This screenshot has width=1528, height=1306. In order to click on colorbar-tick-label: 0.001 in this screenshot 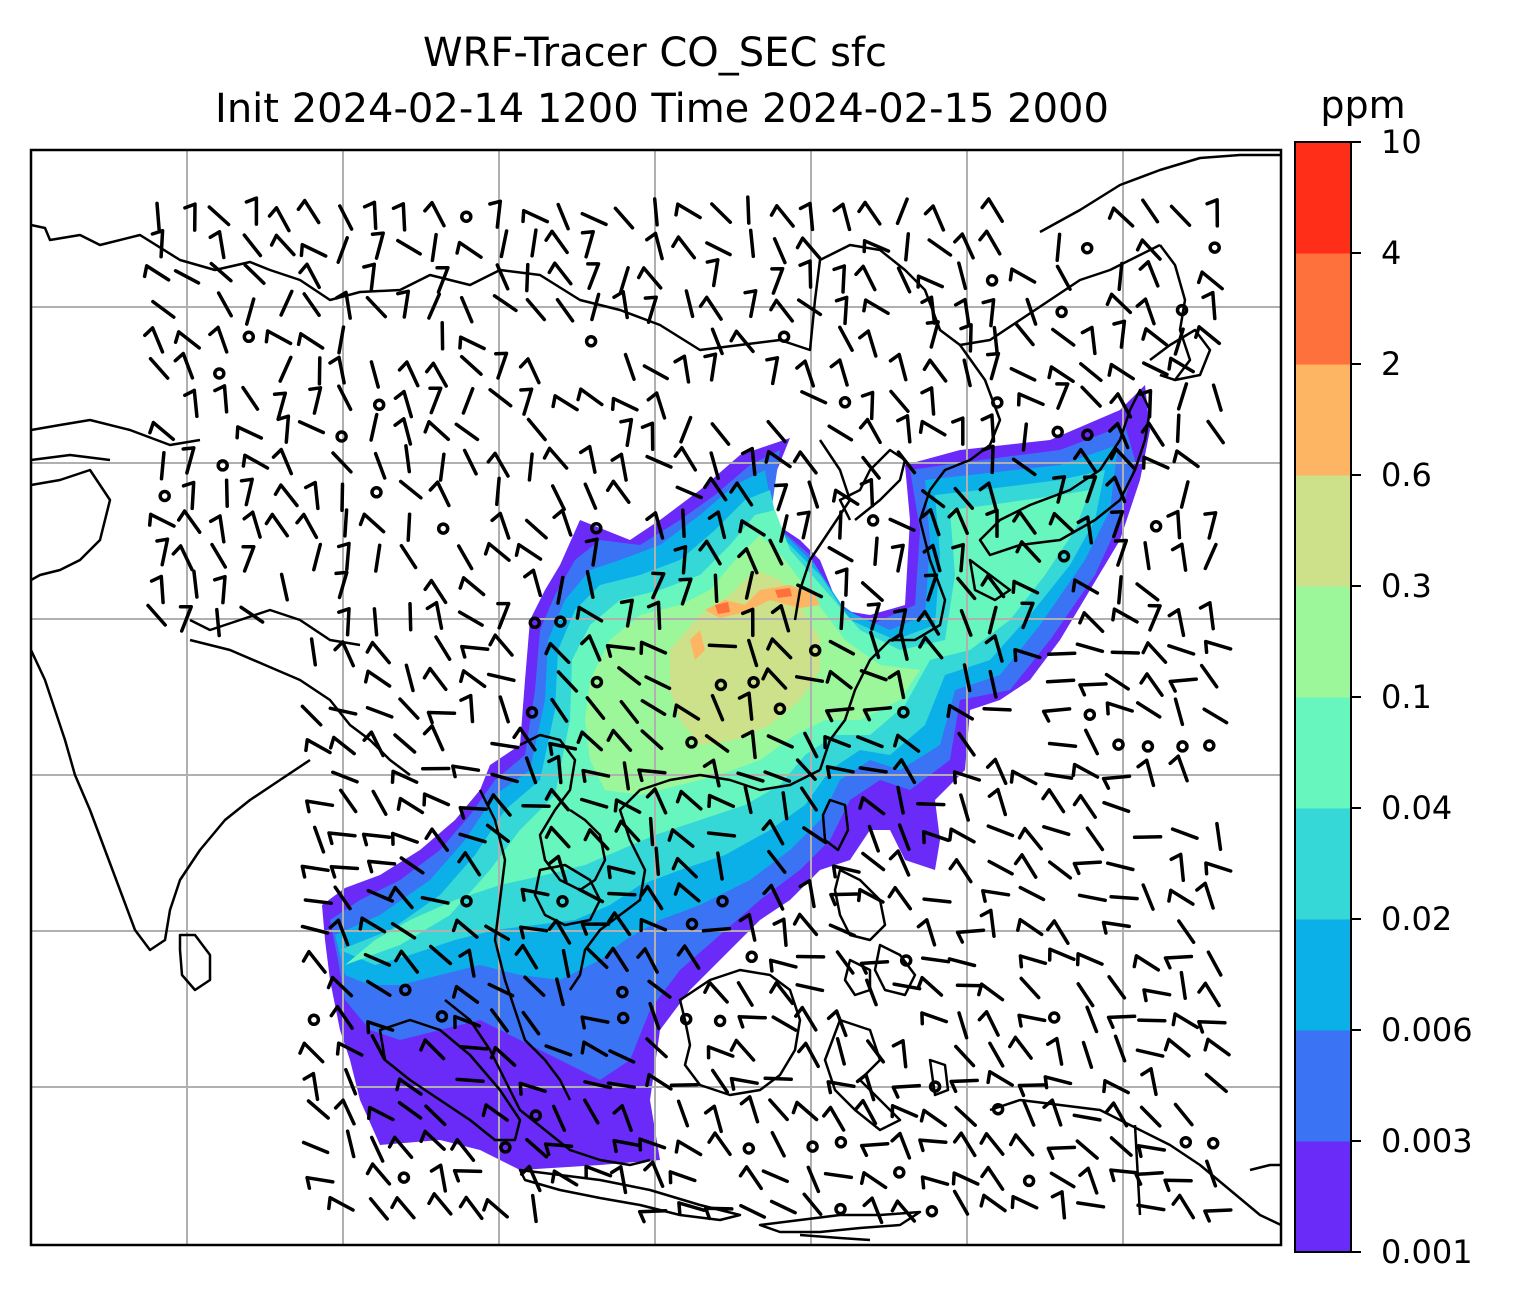, I will do `click(1427, 1252)`.